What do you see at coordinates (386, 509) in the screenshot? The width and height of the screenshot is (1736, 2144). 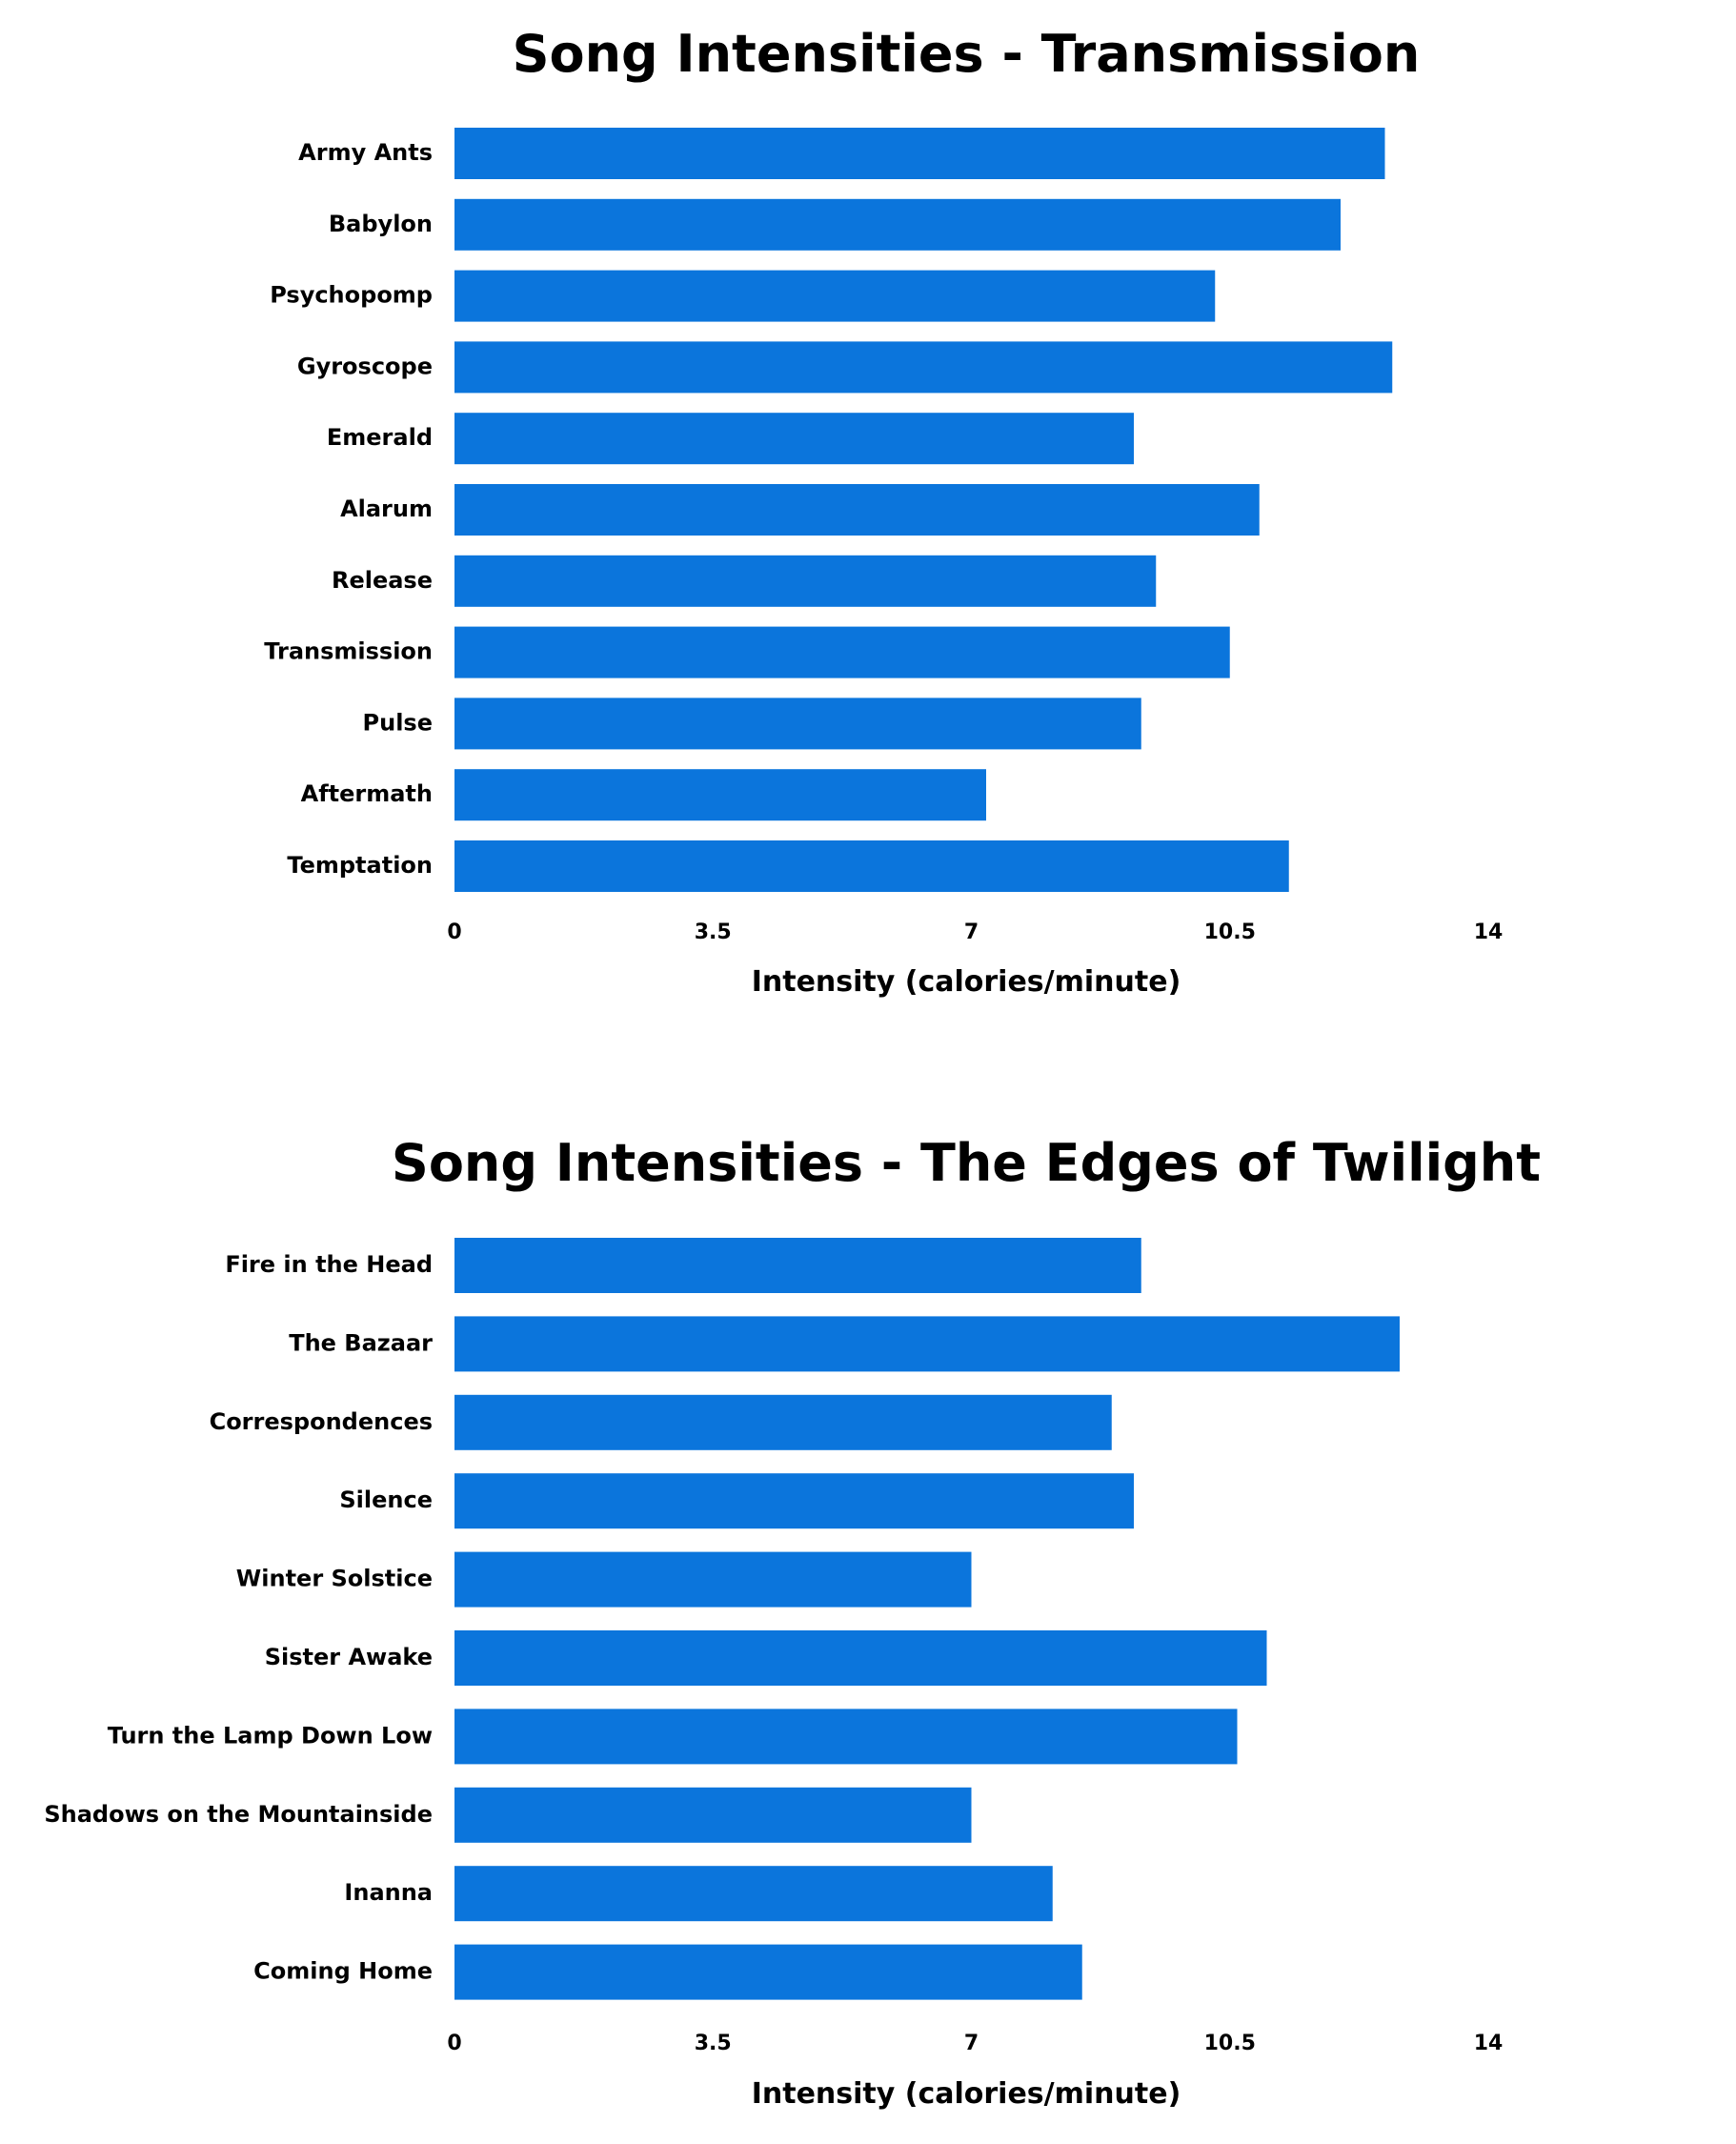 I see `category-label: Alarum` at bounding box center [386, 509].